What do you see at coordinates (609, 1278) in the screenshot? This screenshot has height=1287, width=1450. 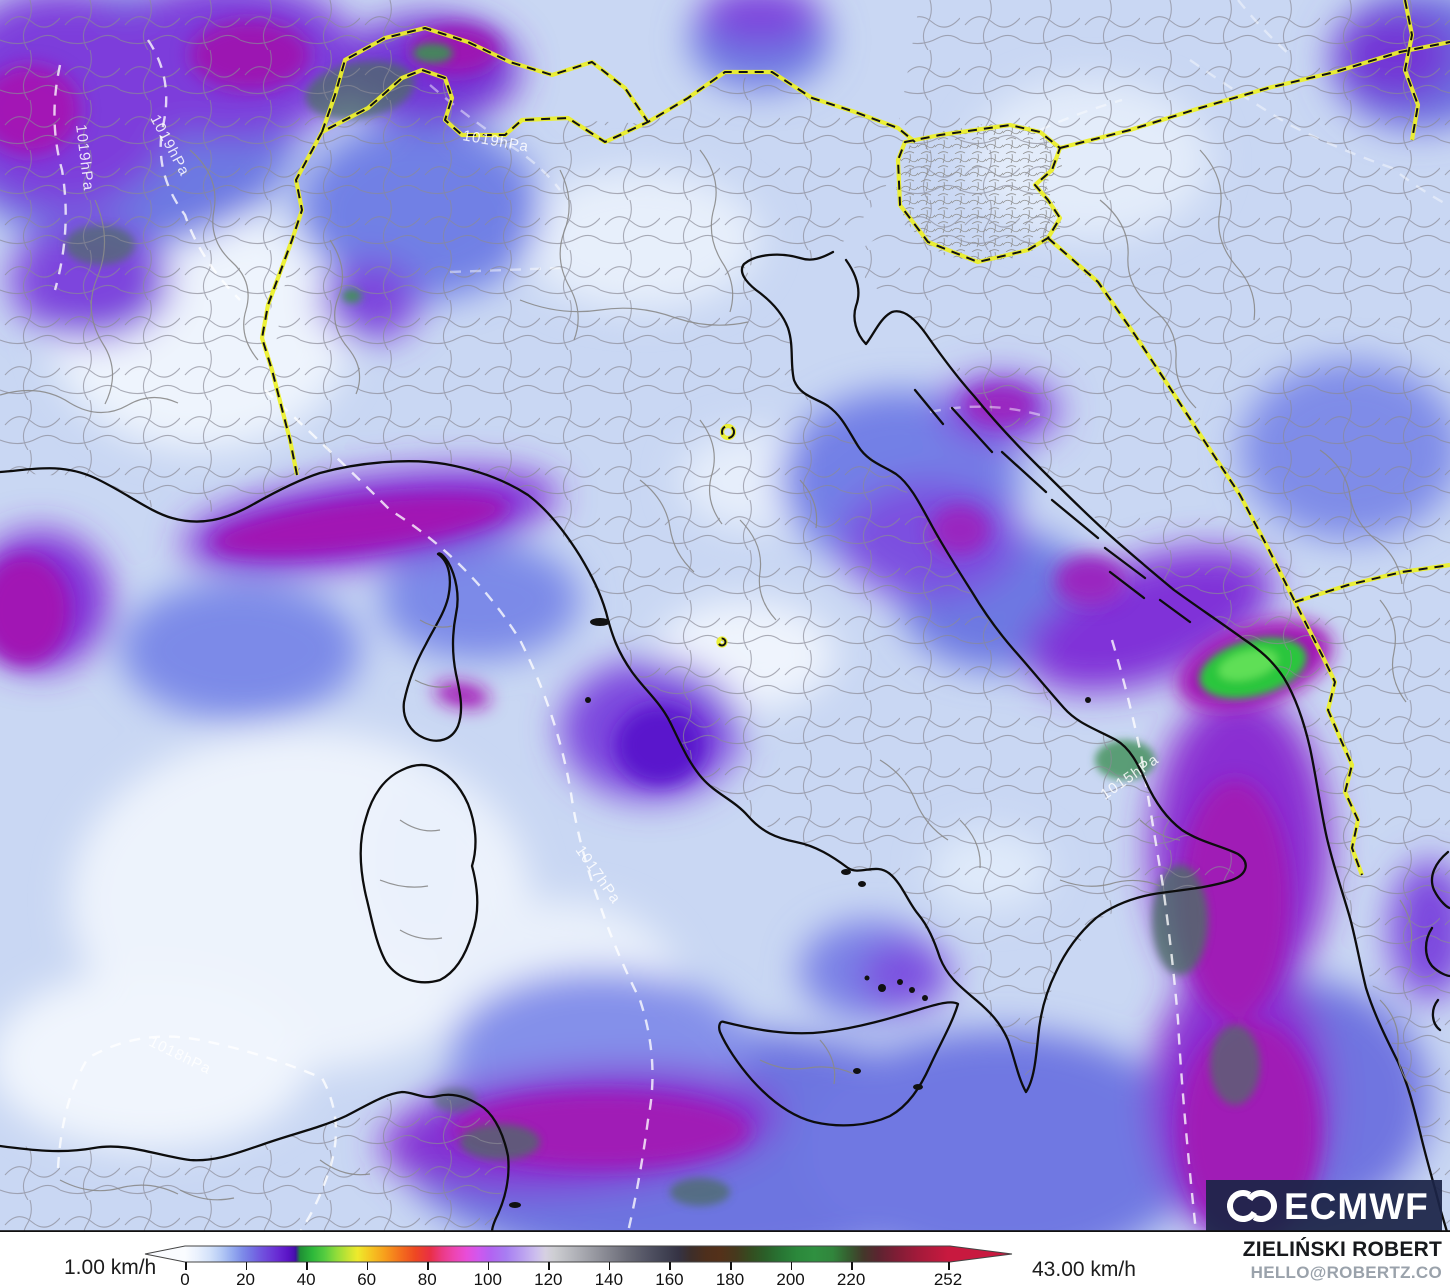 I see `scale-tick-label: 140` at bounding box center [609, 1278].